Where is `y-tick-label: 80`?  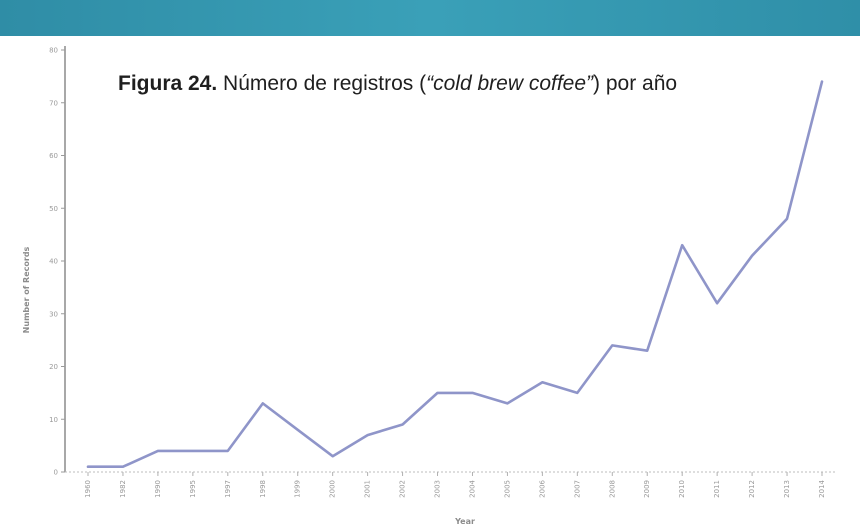 y-tick-label: 80 is located at coordinates (53, 51).